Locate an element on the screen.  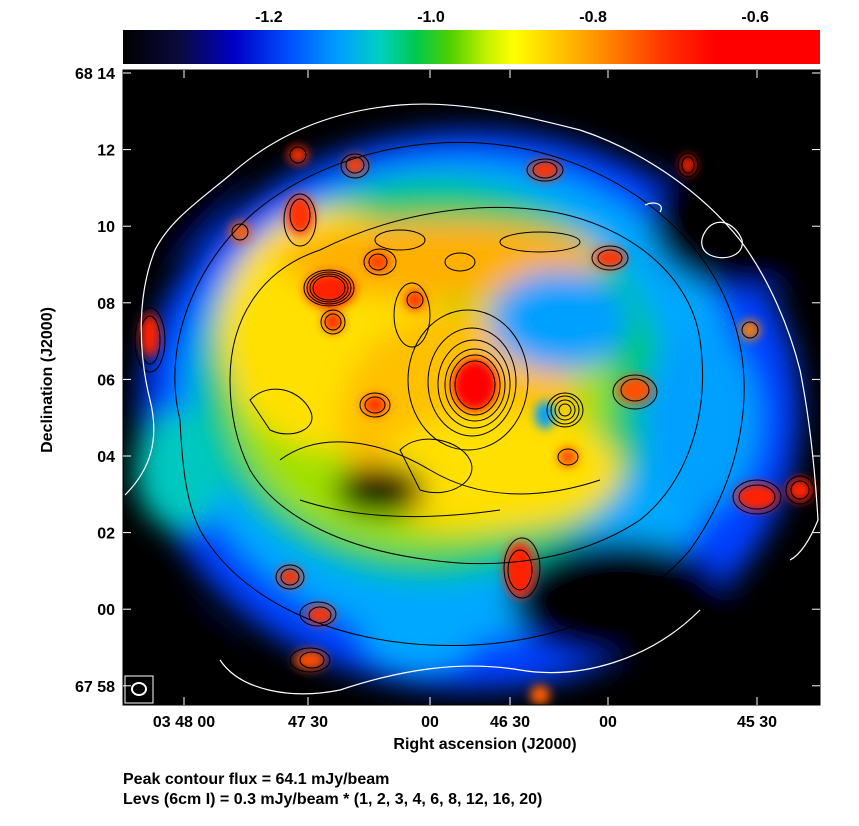
colorbar-tick-label: -1.0 is located at coordinates (431, 17).